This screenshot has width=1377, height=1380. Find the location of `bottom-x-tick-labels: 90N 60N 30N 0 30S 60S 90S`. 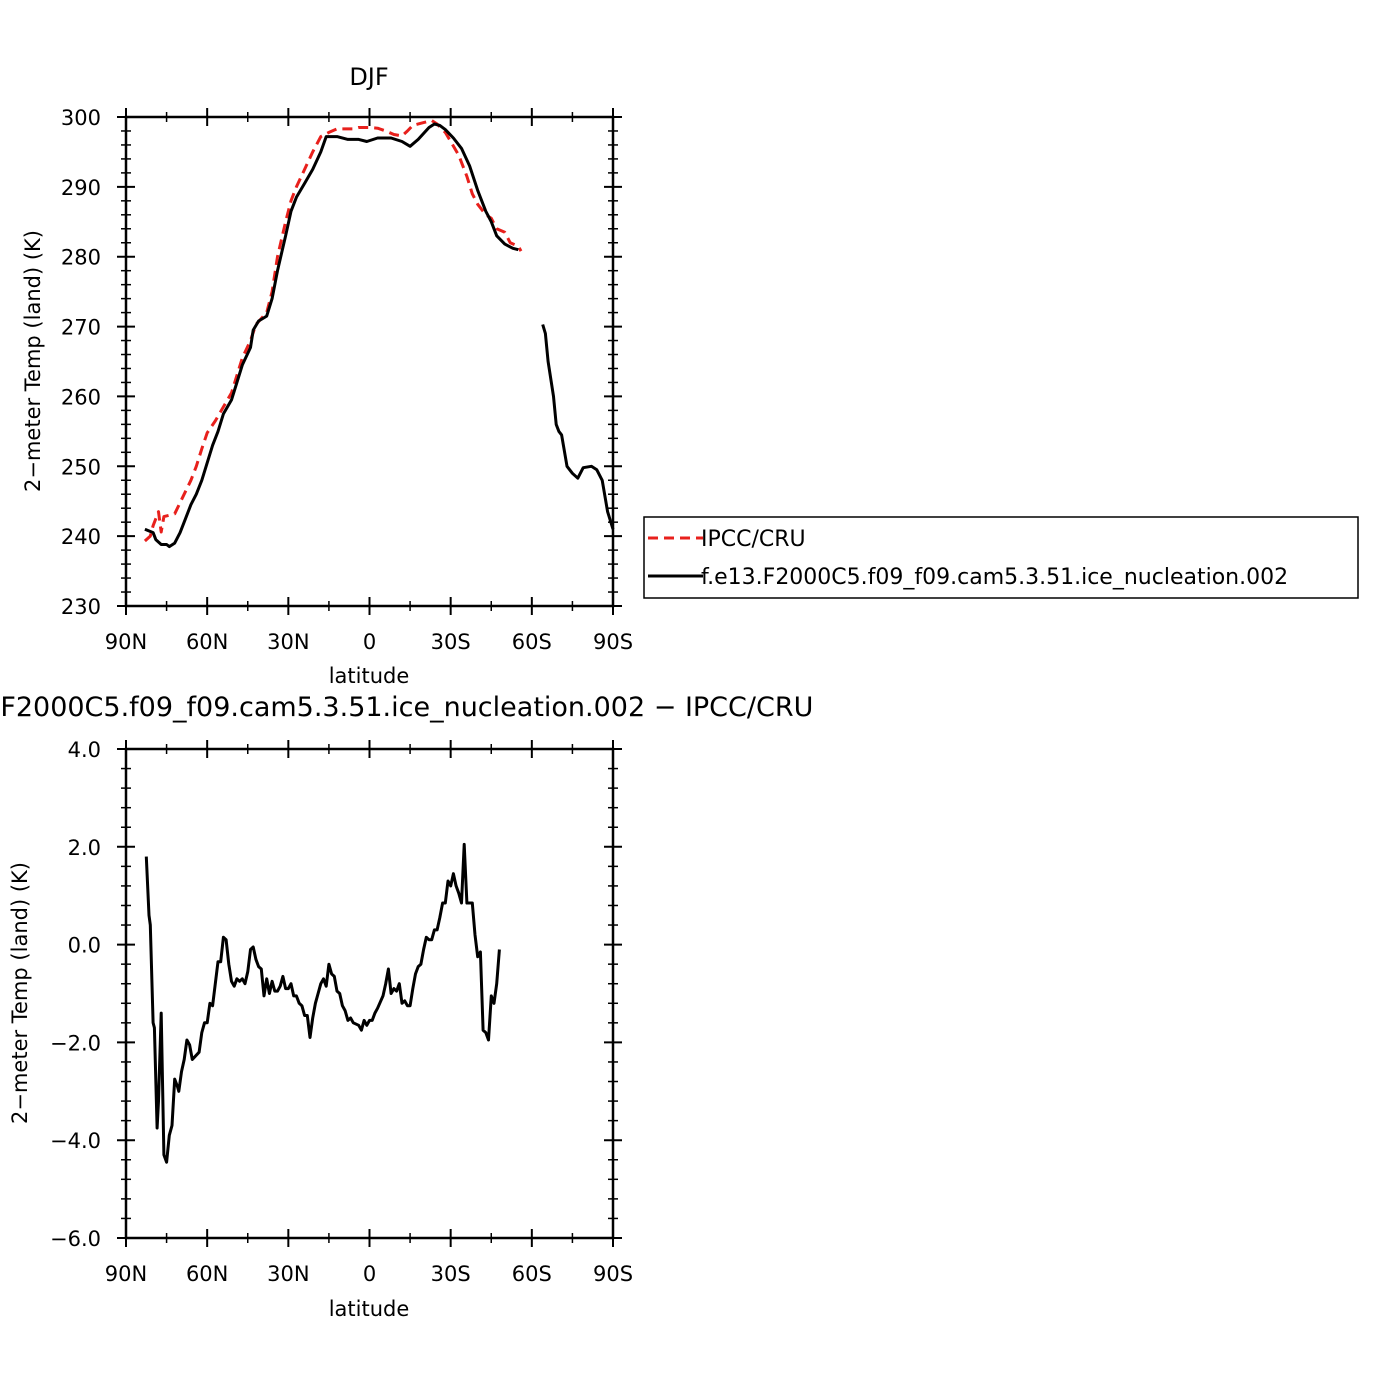

bottom-x-tick-labels: 90N 60N 30N 0 30S 60S 90S is located at coordinates (369, 1274).